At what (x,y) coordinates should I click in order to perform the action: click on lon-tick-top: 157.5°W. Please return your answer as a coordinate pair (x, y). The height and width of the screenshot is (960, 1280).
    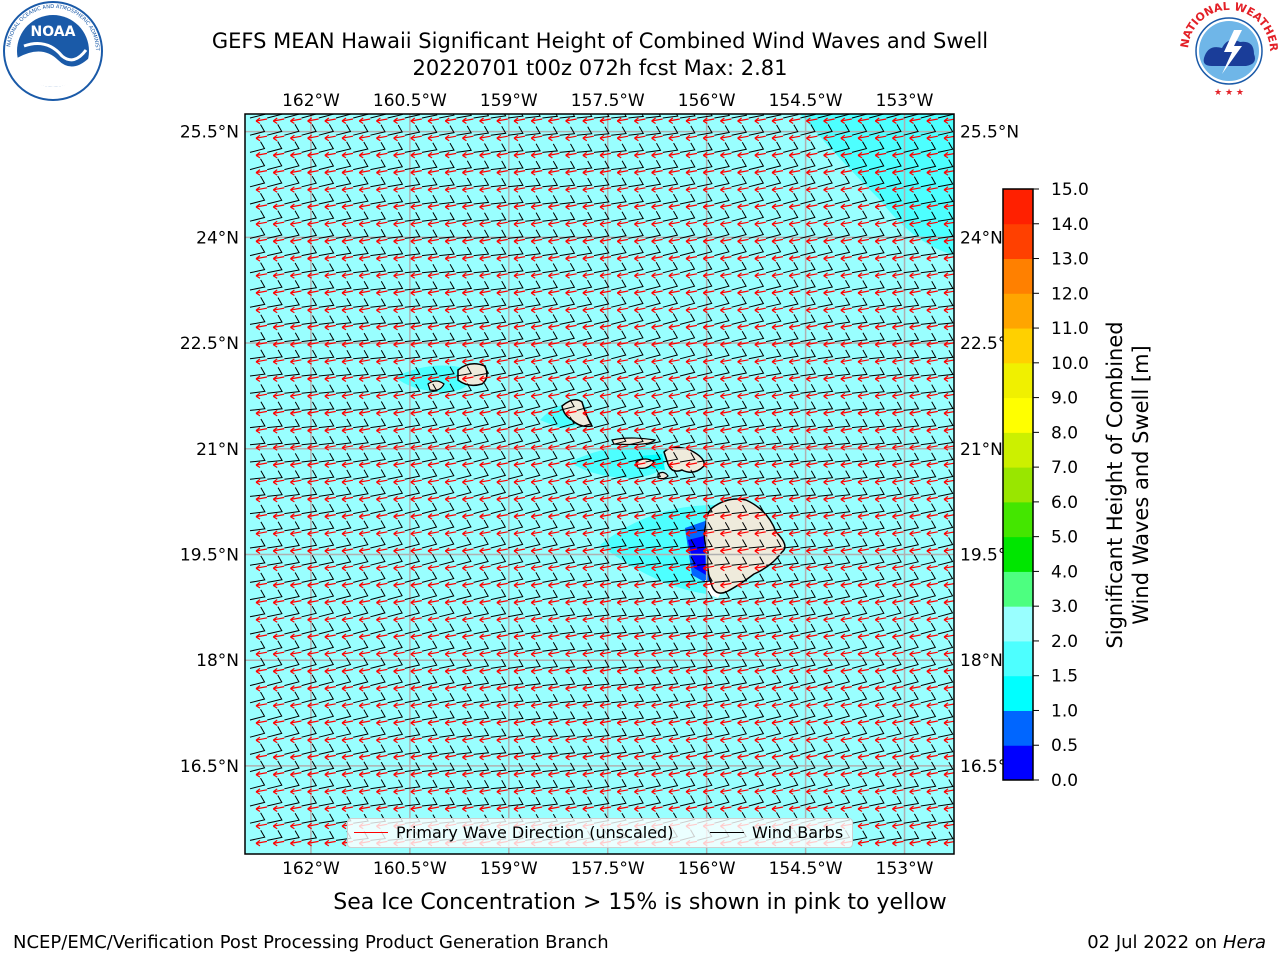
    Looking at the image, I should click on (608, 101).